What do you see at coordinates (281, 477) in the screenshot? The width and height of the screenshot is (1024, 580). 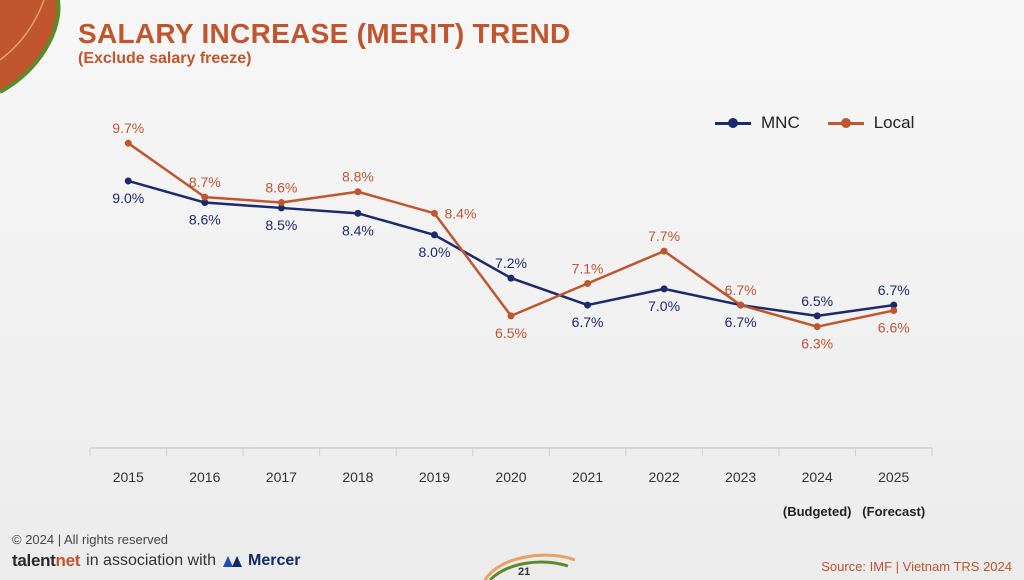 I see `x-tick-label-2017: 2017` at bounding box center [281, 477].